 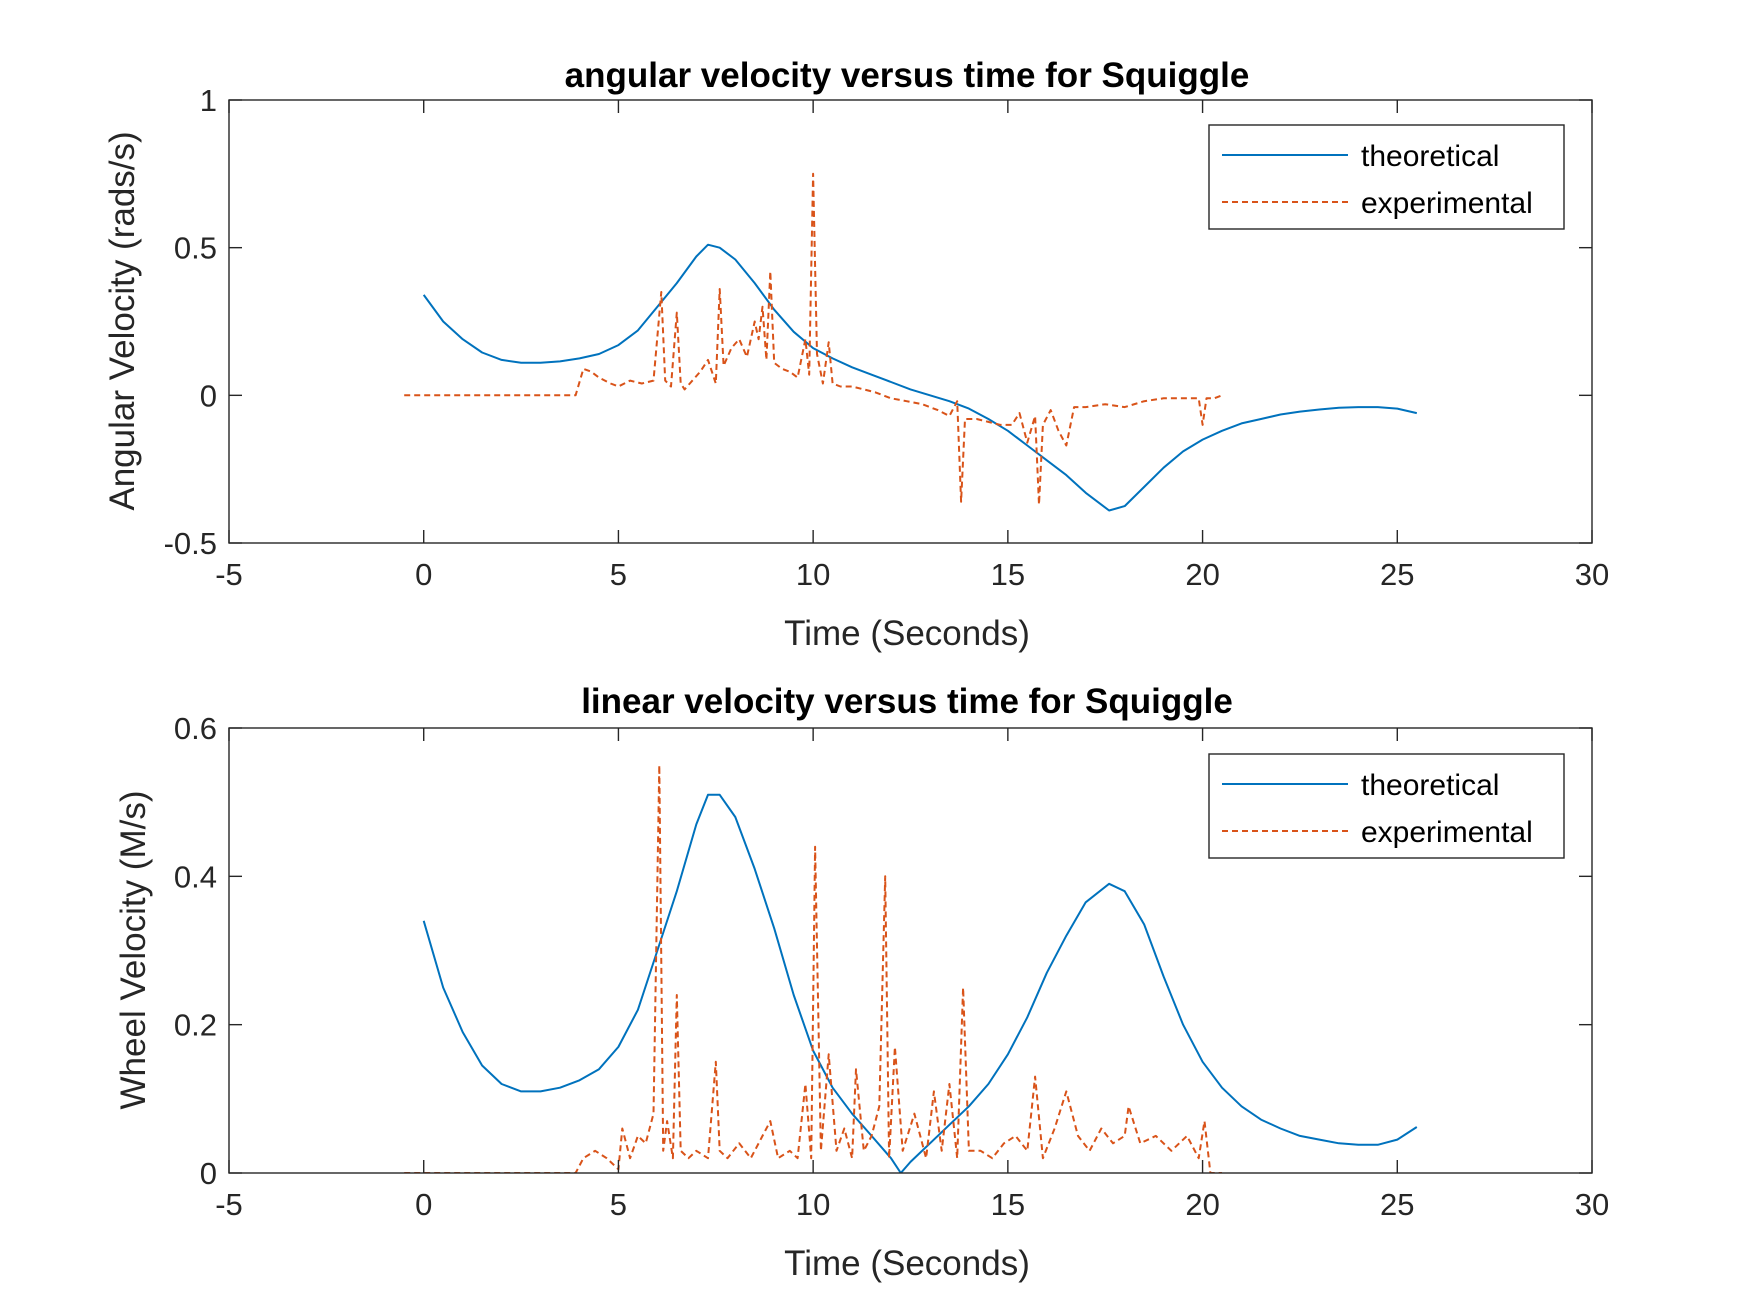 I want to click on angular-y-tick-label: 1, so click(x=208, y=100).